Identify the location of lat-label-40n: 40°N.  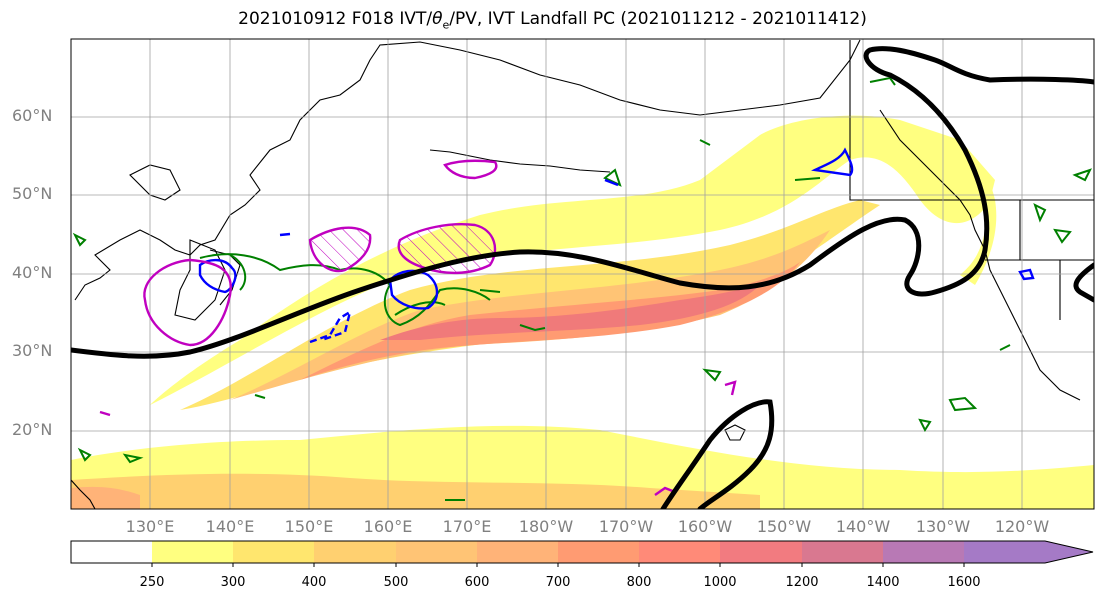
(32, 272).